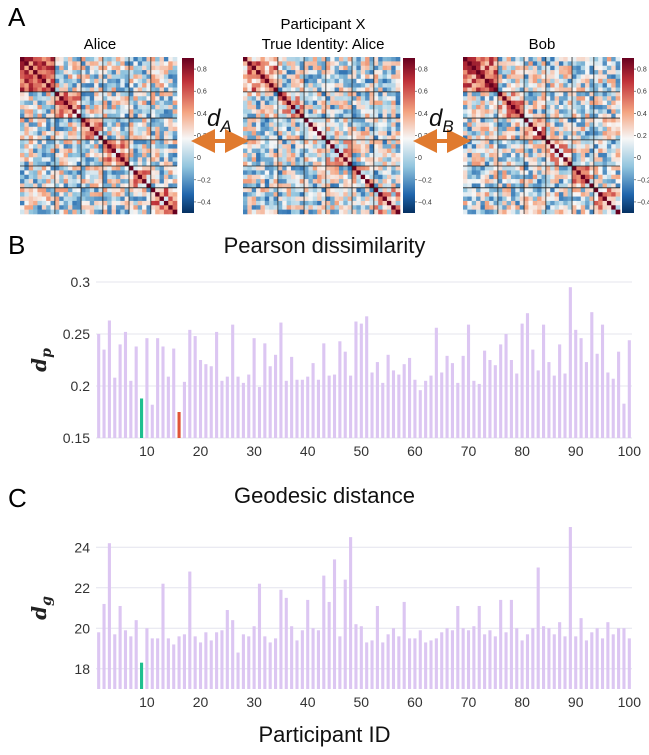  Describe the element at coordinates (630, 702) in the screenshot. I see `x-tick-label: 100` at that location.